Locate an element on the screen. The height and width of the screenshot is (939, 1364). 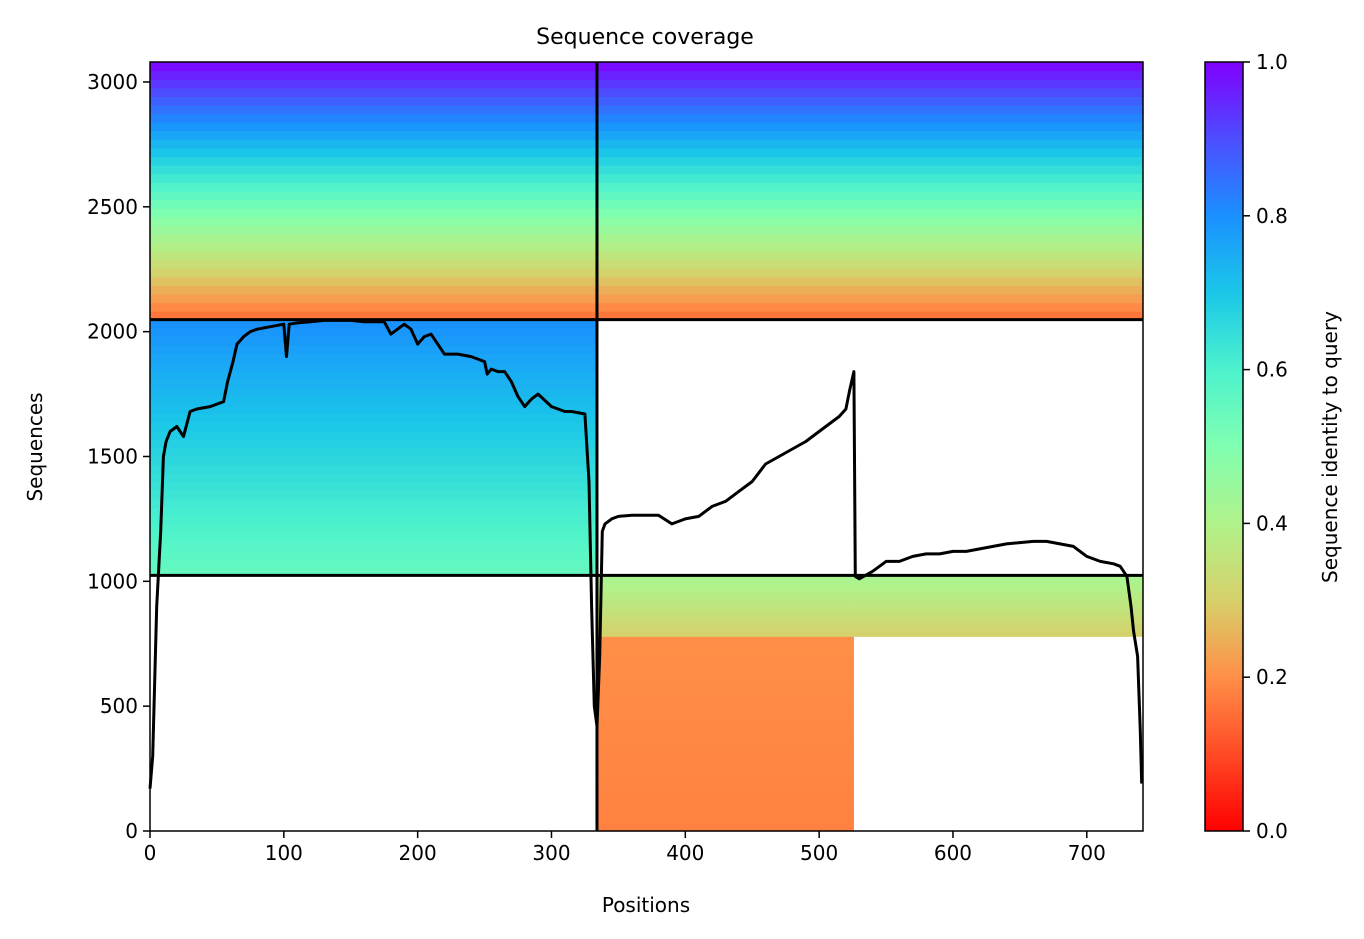
y-tick-label: 0 is located at coordinates (131, 831).